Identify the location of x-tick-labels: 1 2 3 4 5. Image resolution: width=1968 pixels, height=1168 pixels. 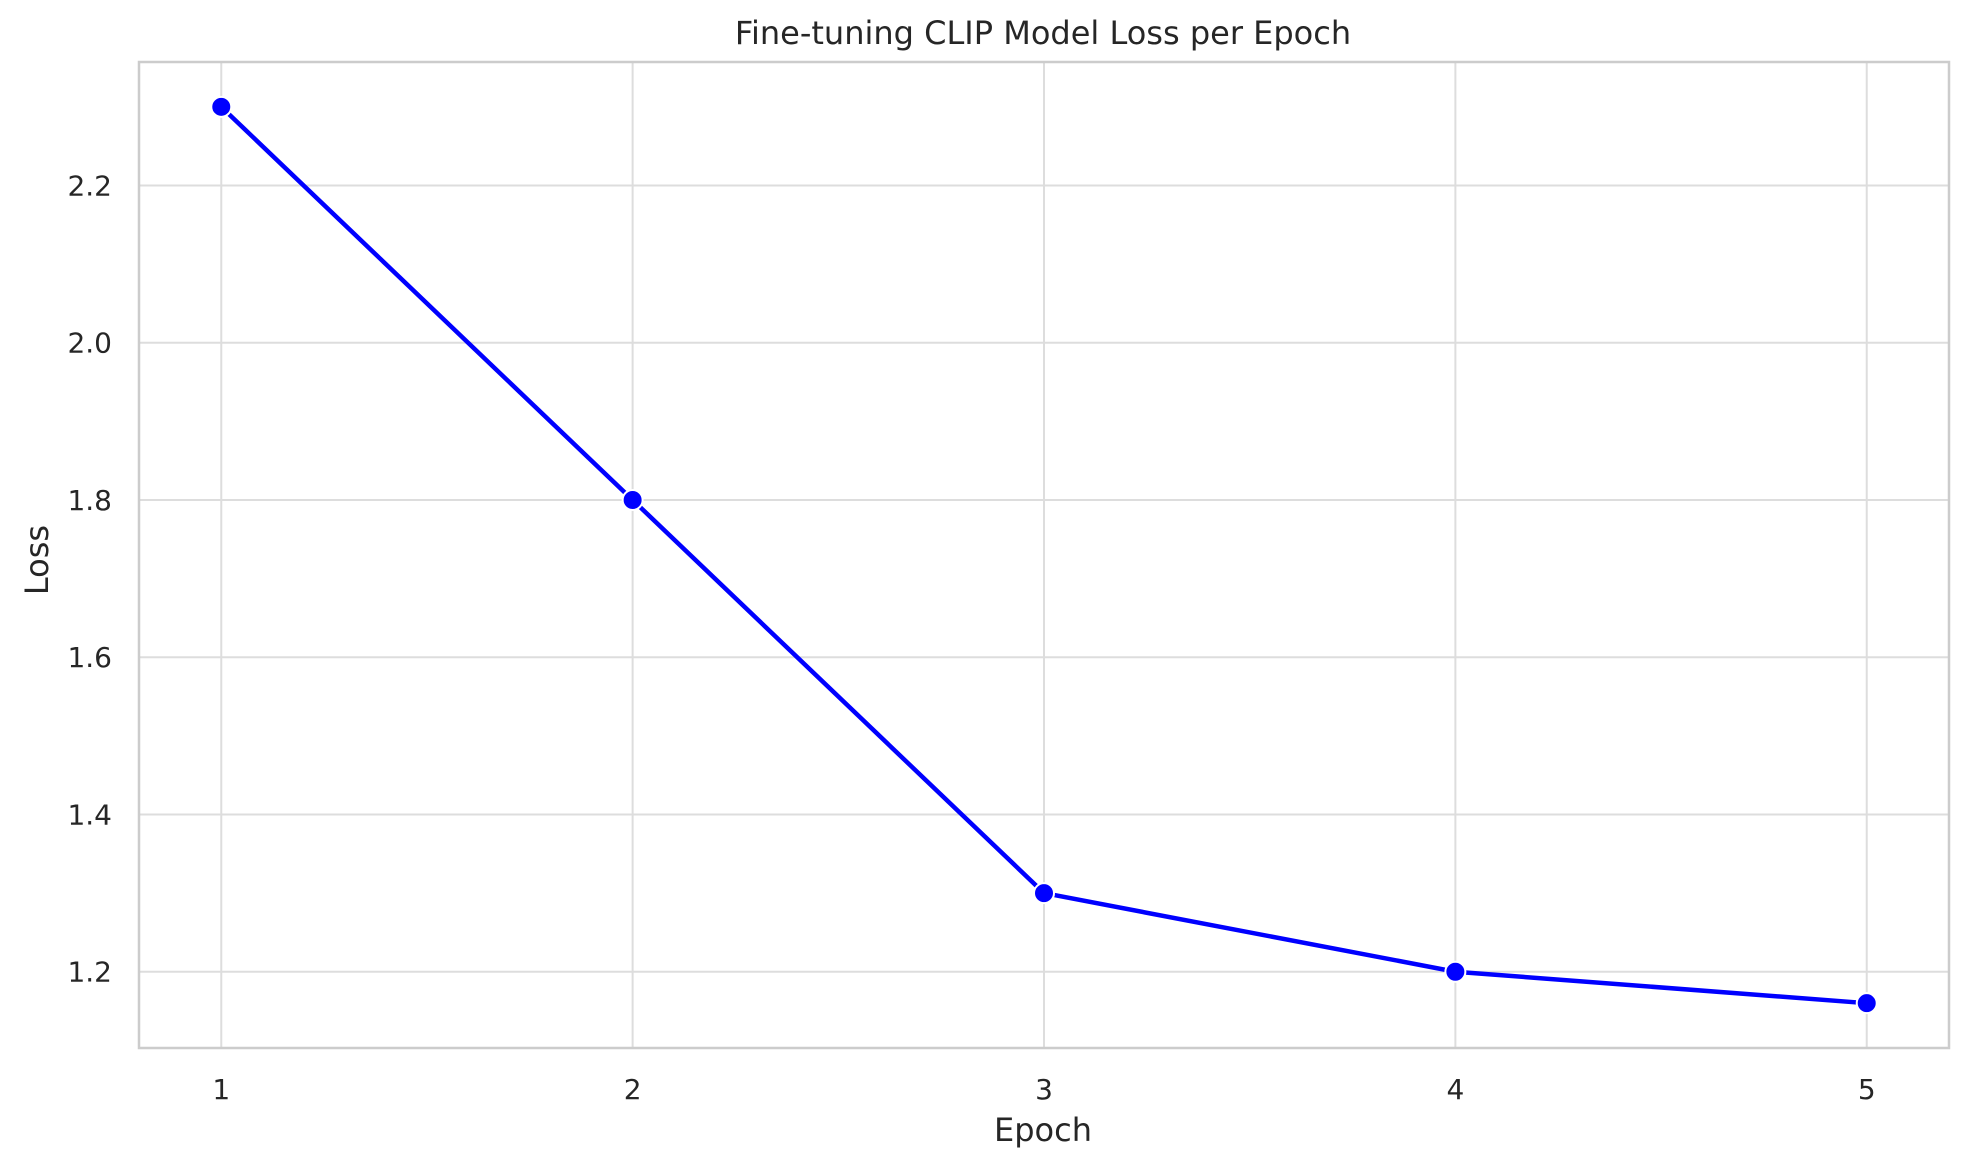
(1043, 1089).